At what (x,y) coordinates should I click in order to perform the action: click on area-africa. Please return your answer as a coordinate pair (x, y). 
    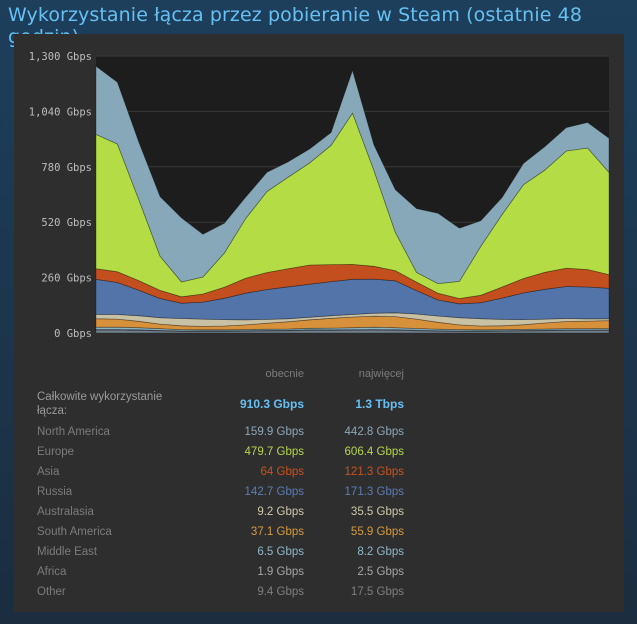
    Looking at the image, I should click on (352, 330).